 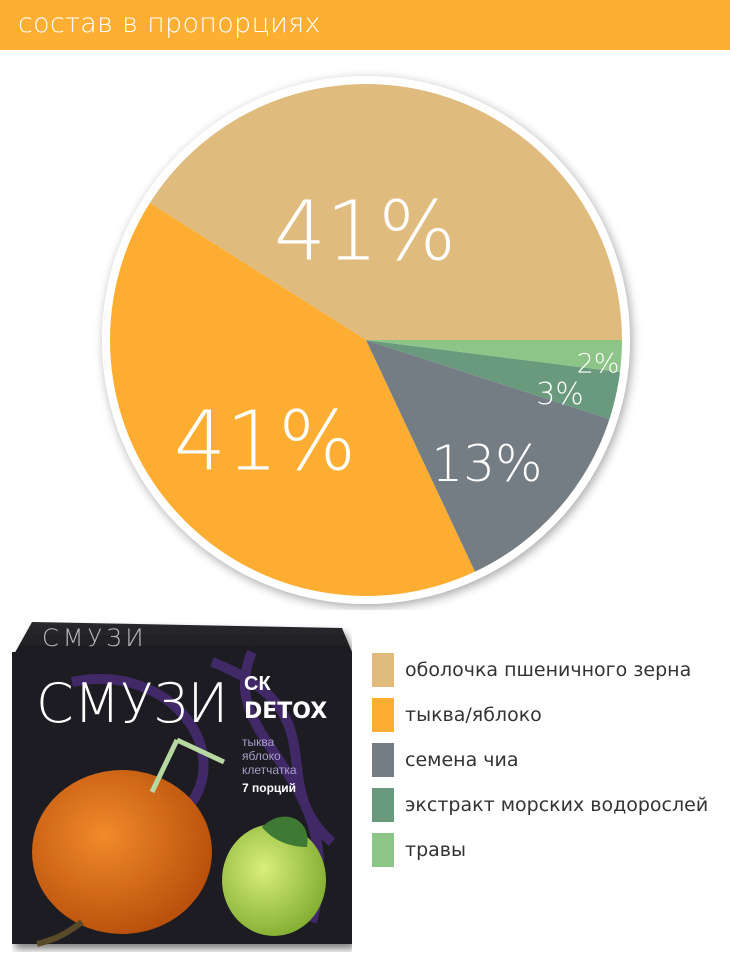 What do you see at coordinates (365, 25) in the screenshot?
I see `header-bar: состав в пропорциях` at bounding box center [365, 25].